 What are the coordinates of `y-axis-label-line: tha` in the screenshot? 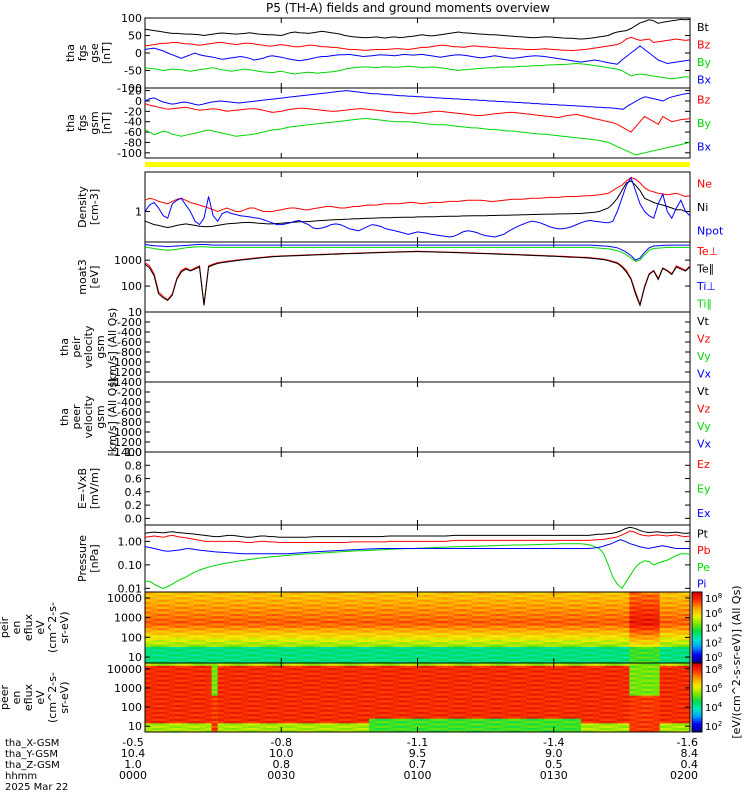 It's located at (64, 347).